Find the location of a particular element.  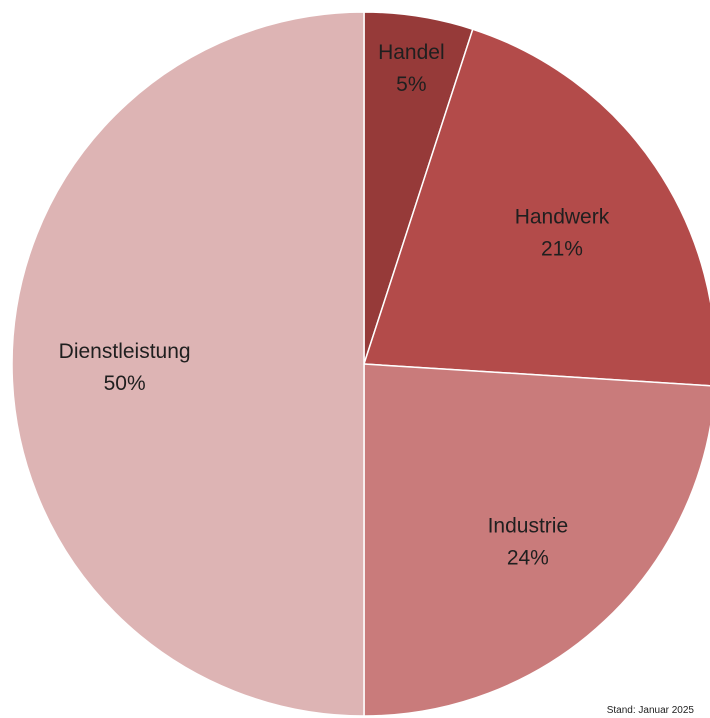

slice-label-handwerk: Handwerk is located at coordinates (562, 216).